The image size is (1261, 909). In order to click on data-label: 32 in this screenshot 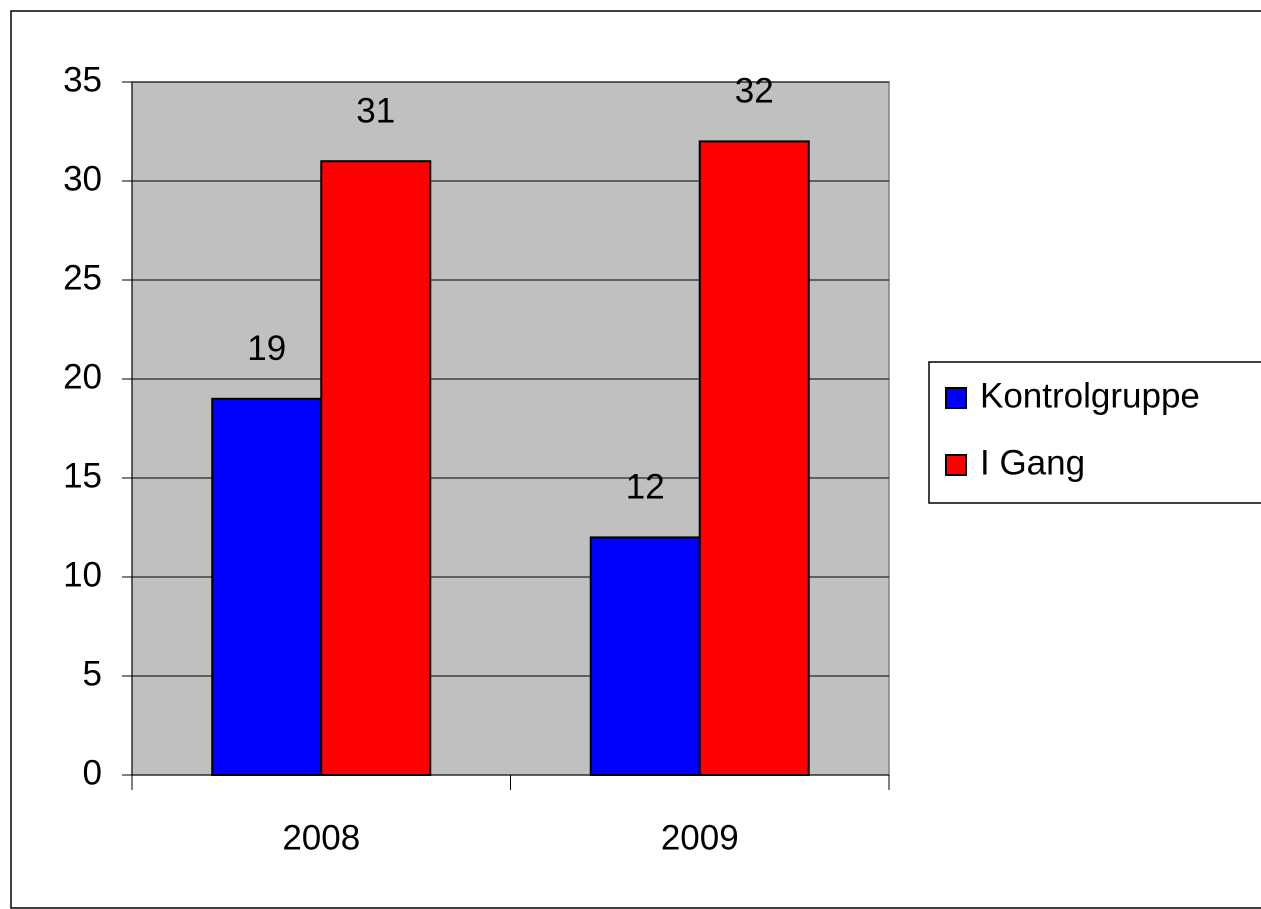, I will do `click(754, 91)`.